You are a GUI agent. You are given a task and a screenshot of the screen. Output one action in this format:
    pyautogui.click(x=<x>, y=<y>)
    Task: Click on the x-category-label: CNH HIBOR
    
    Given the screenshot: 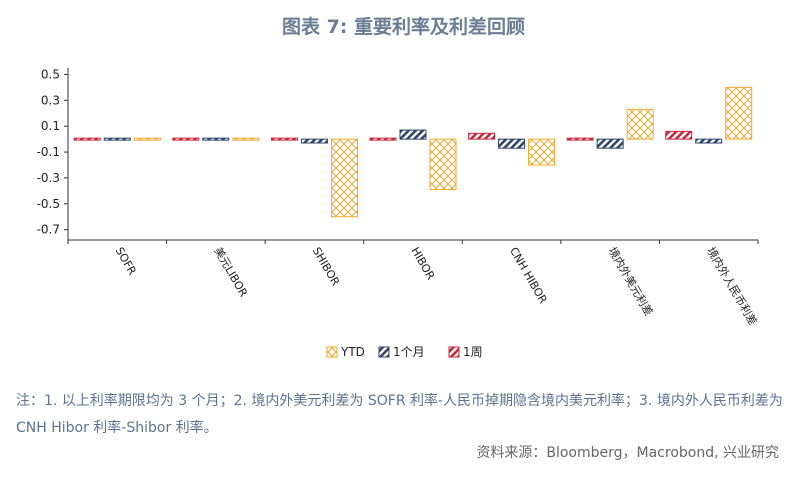 What is the action you would take?
    pyautogui.click(x=528, y=275)
    